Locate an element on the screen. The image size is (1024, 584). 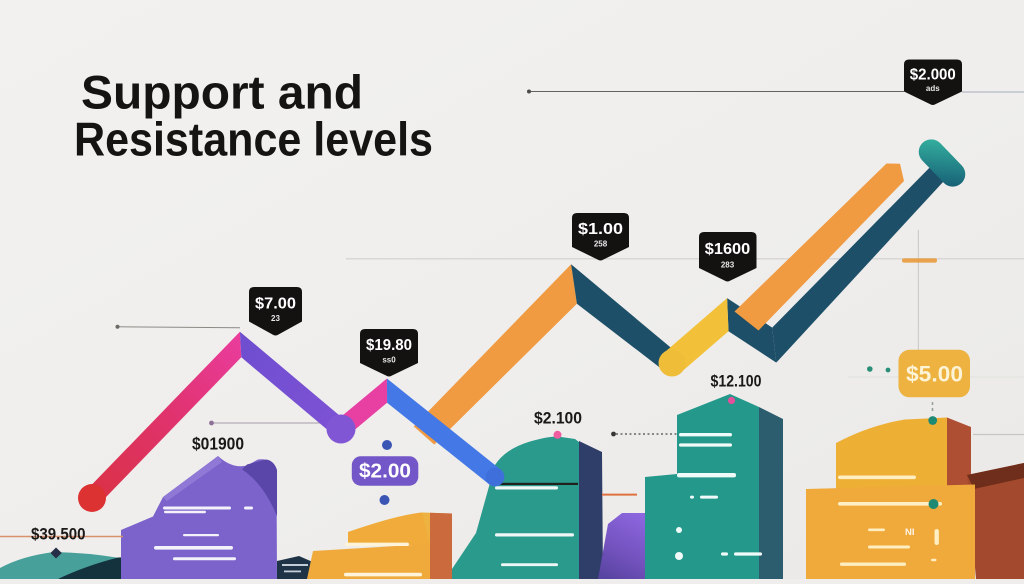
svg-text: $01900 is located at coordinates (218, 444).